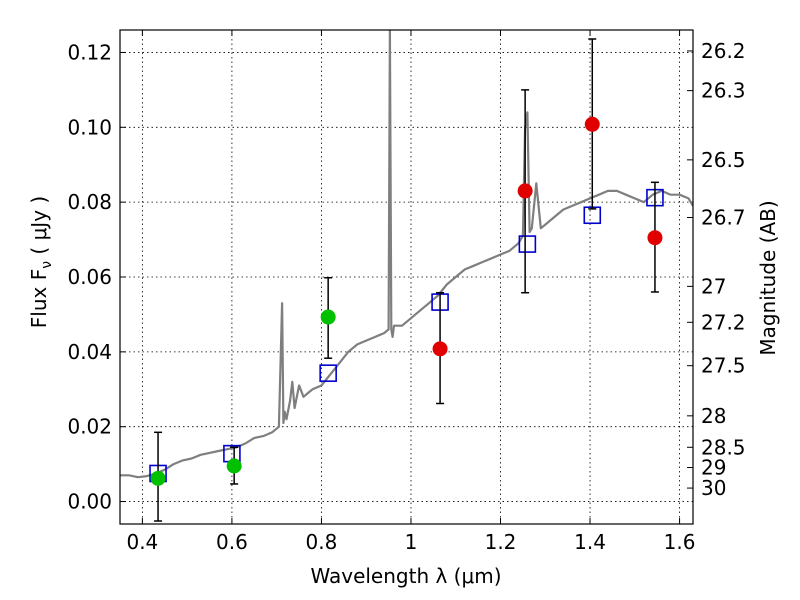  What do you see at coordinates (713, 488) in the screenshot?
I see `right-axis-tick-label: 30` at bounding box center [713, 488].